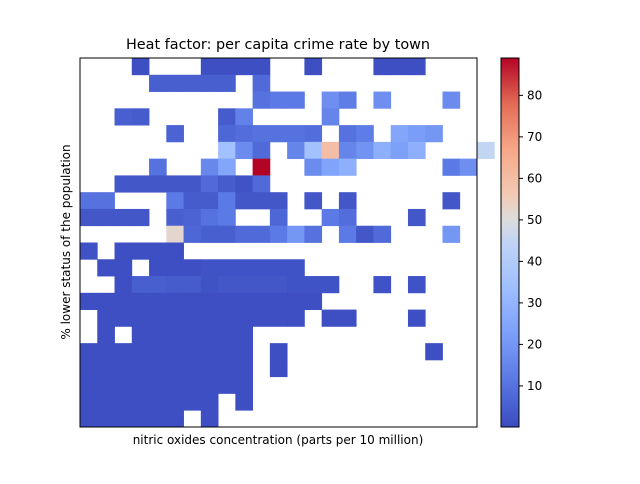 The width and height of the screenshot is (640, 484). I want to click on colorbar-tick-label: 80, so click(534, 95).